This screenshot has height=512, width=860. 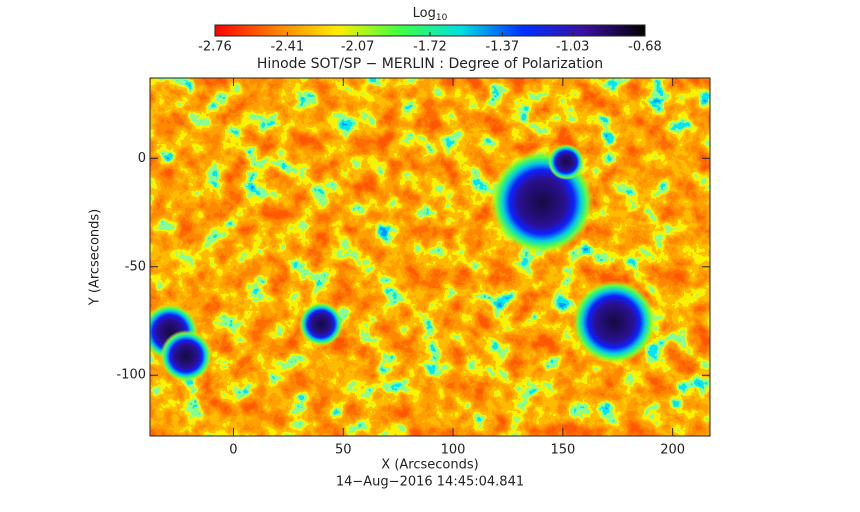 I want to click on colorbar-tick-label: -1.03, so click(x=573, y=47).